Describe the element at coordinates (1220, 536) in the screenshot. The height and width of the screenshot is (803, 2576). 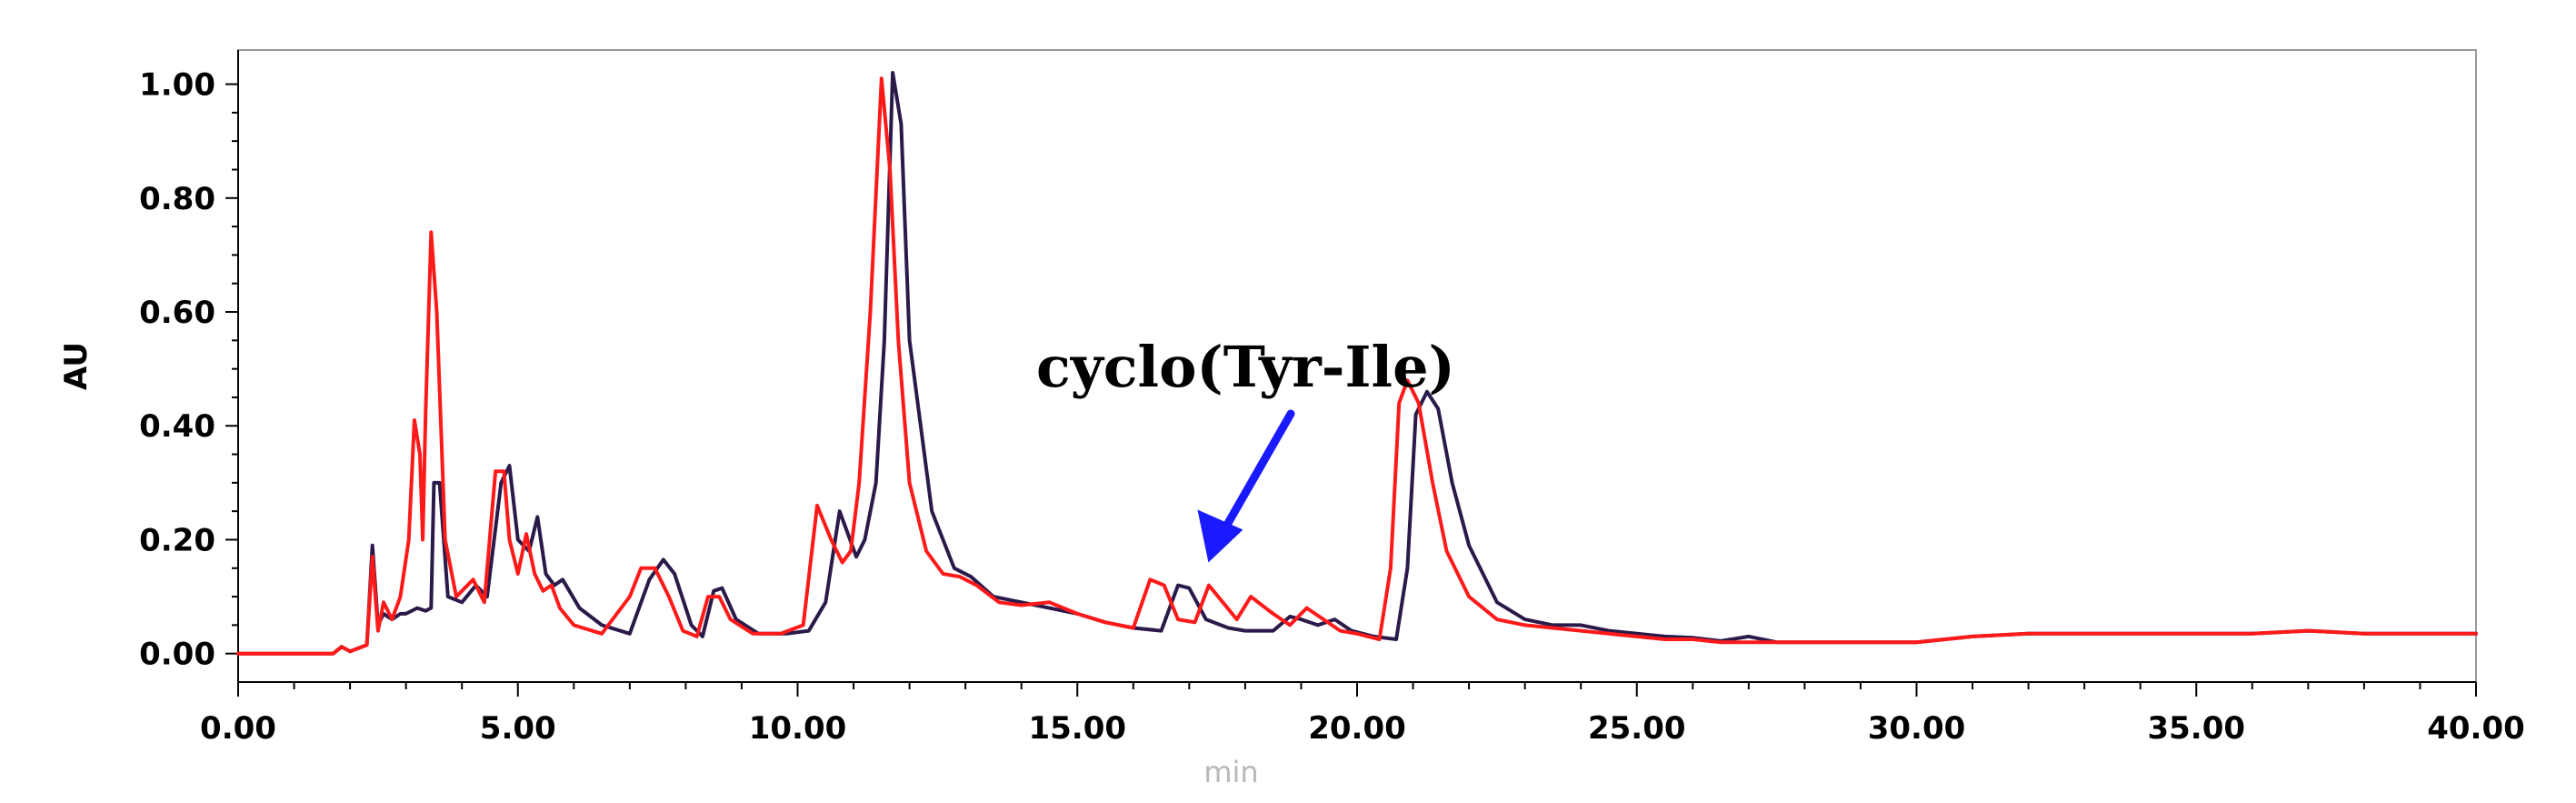
I see `arrow-head` at that location.